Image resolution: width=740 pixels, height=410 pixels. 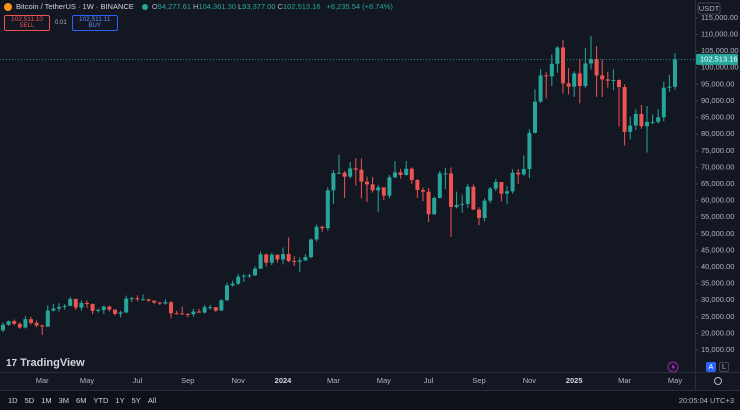 What do you see at coordinates (574, 380) in the screenshot?
I see `x-tick-label: 2025` at bounding box center [574, 380].